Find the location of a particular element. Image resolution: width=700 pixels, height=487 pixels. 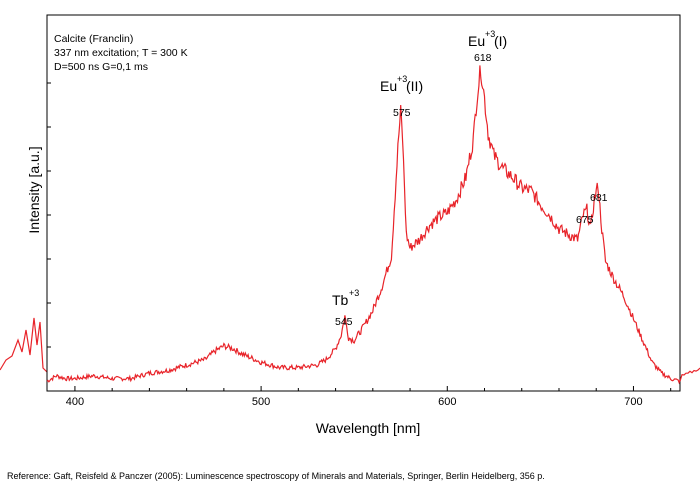

ann-peak-675: 675 is located at coordinates (585, 220).